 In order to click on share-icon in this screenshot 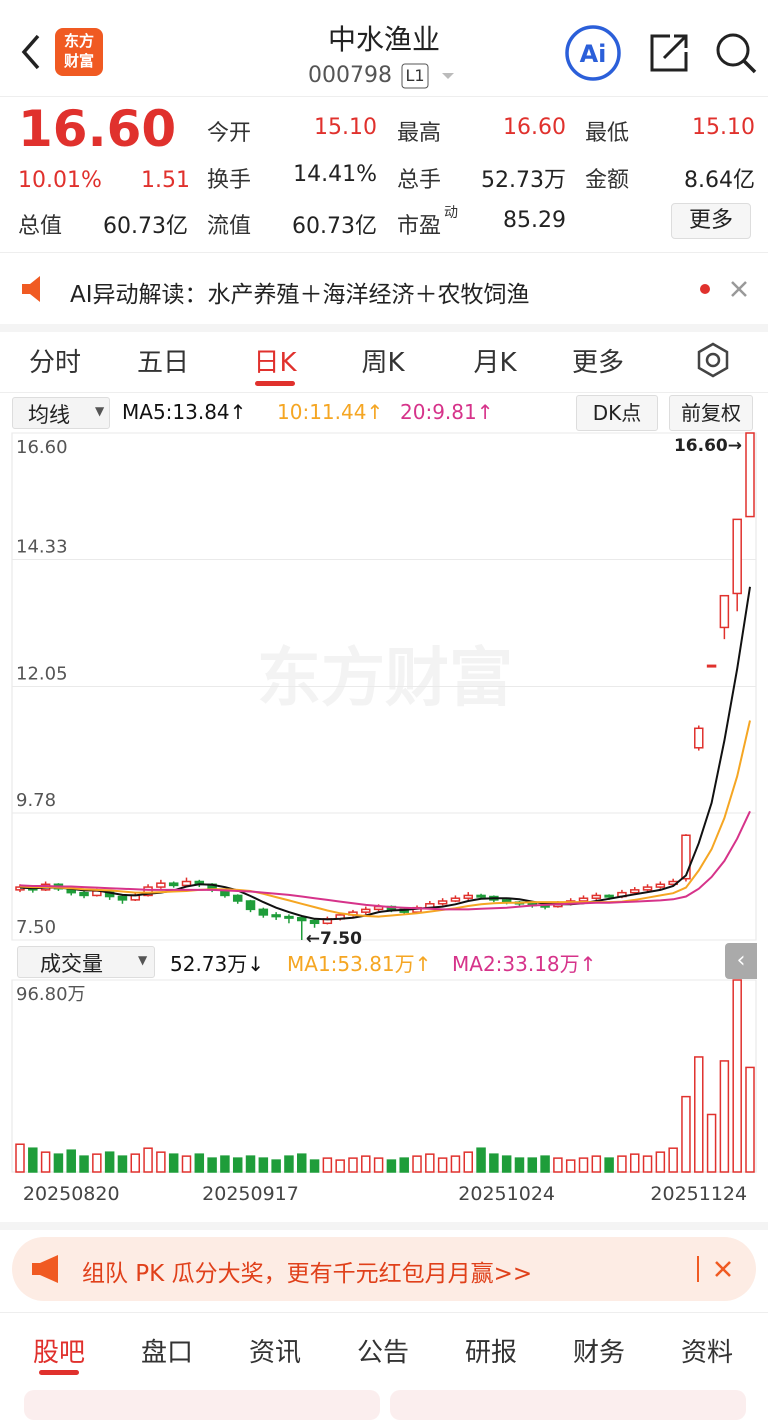, I will do `click(669, 53)`.